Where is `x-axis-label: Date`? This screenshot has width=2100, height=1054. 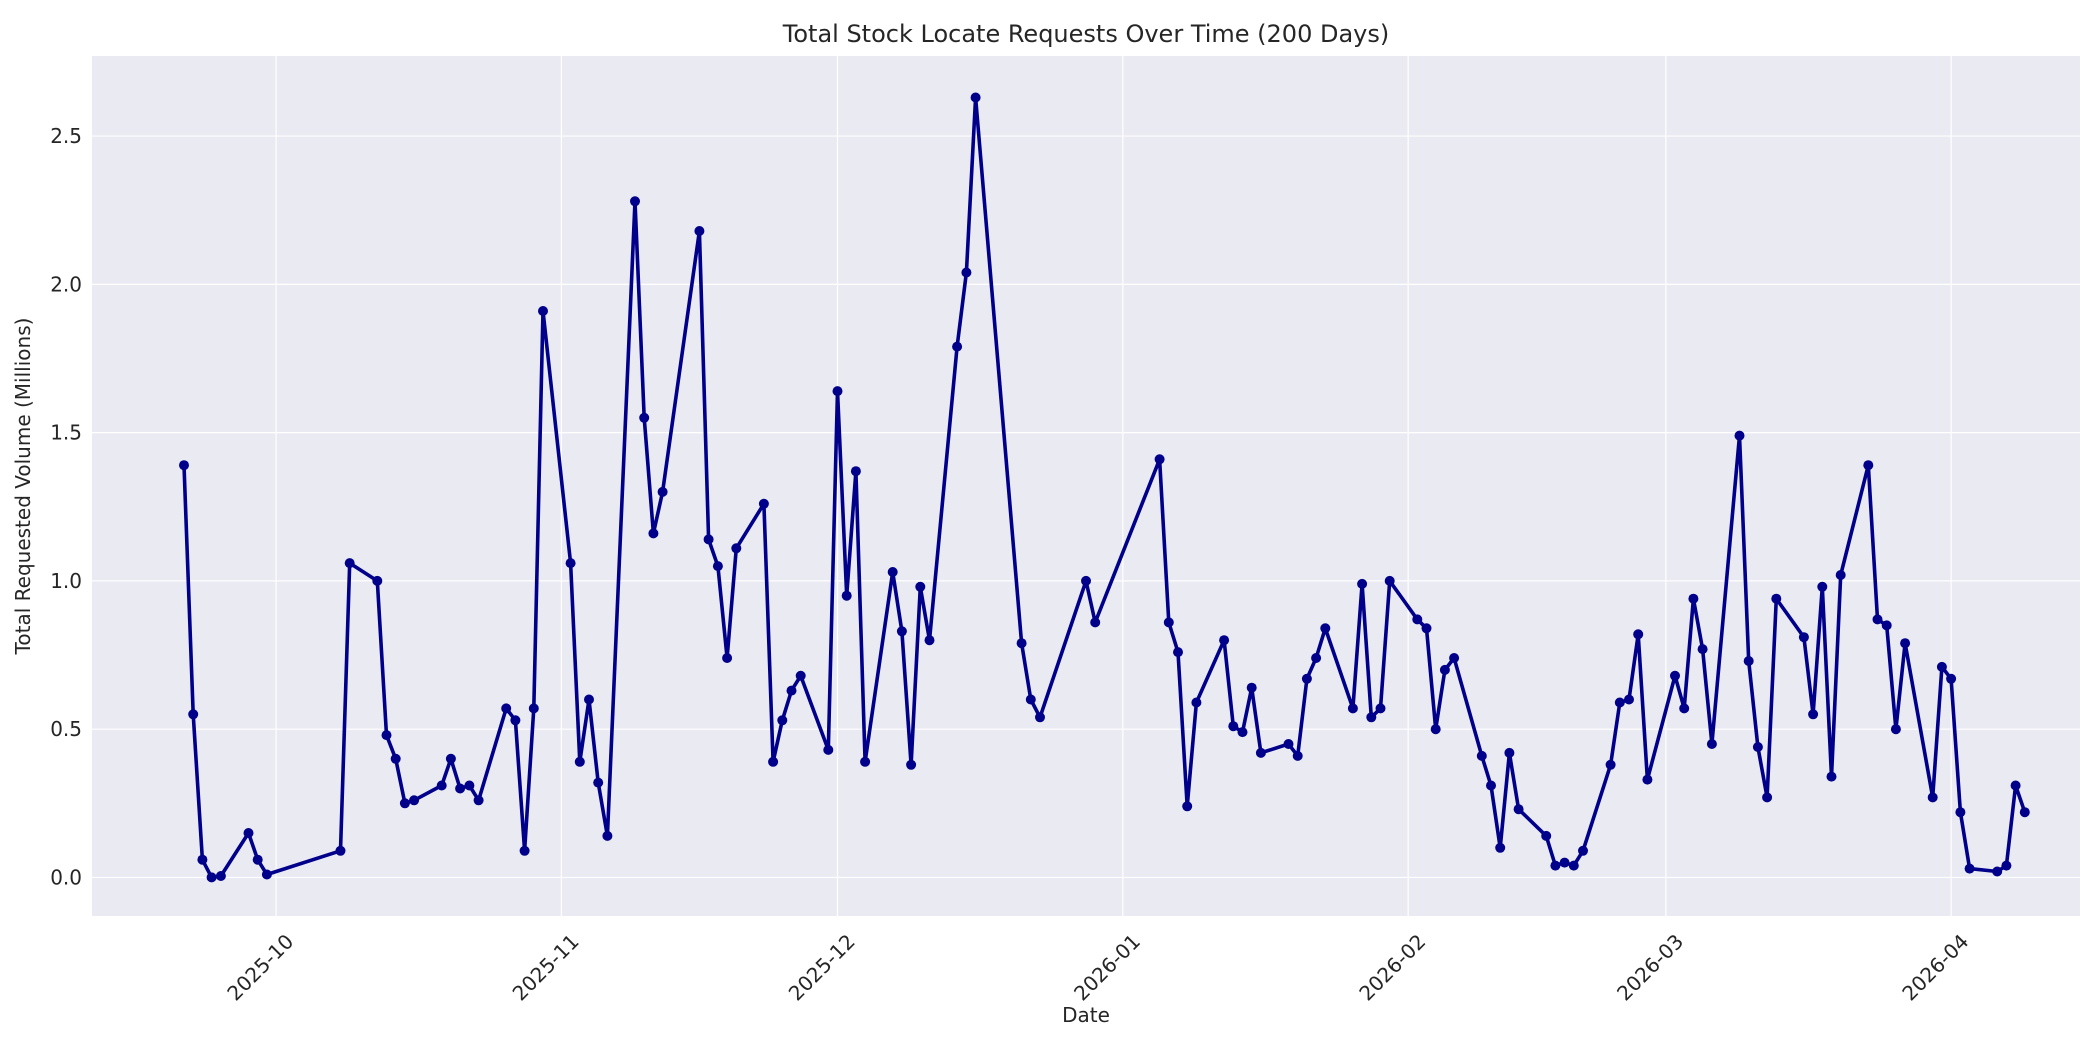
x-axis-label: Date is located at coordinates (1086, 1015).